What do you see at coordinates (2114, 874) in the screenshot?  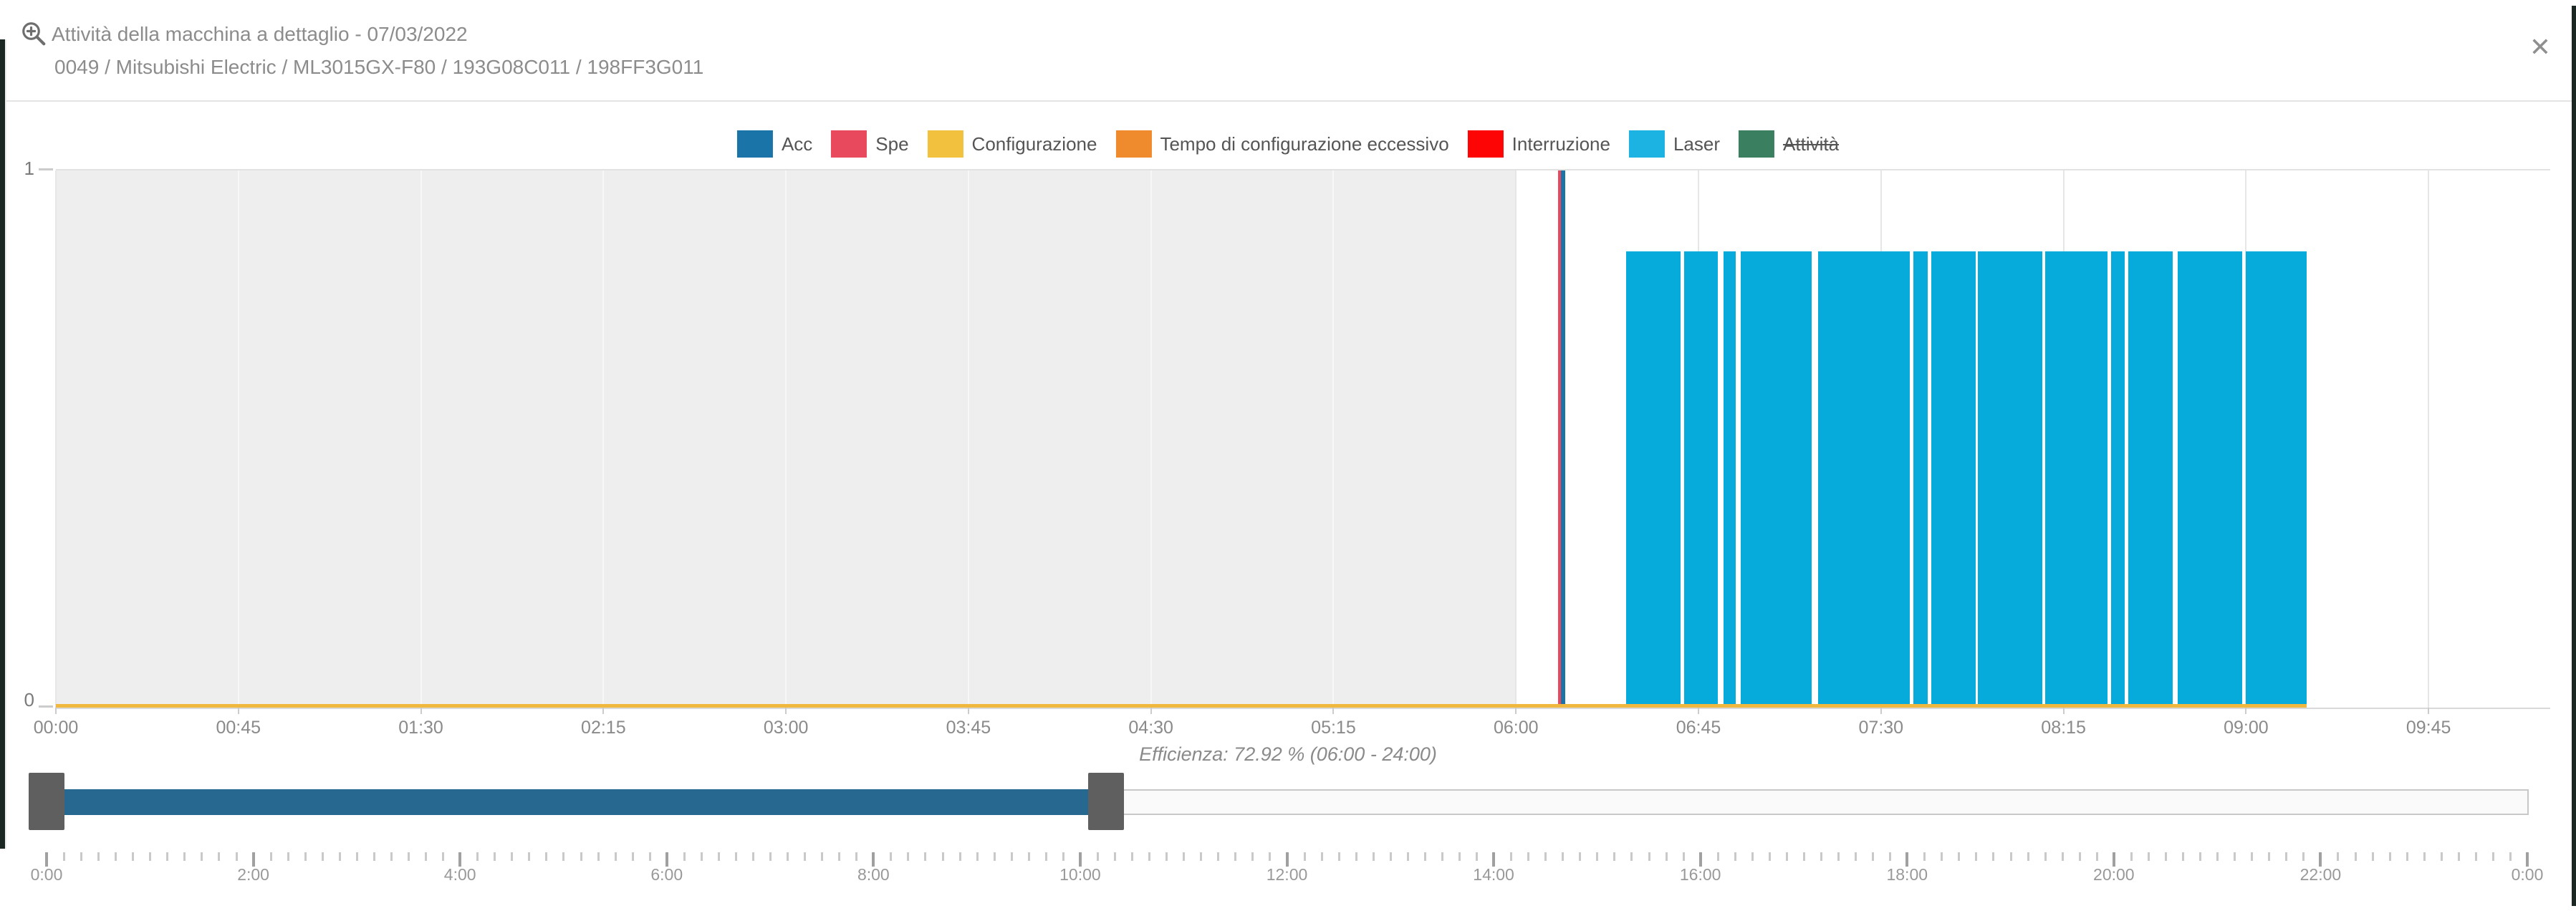 I see `ruler-label: 20:00` at bounding box center [2114, 874].